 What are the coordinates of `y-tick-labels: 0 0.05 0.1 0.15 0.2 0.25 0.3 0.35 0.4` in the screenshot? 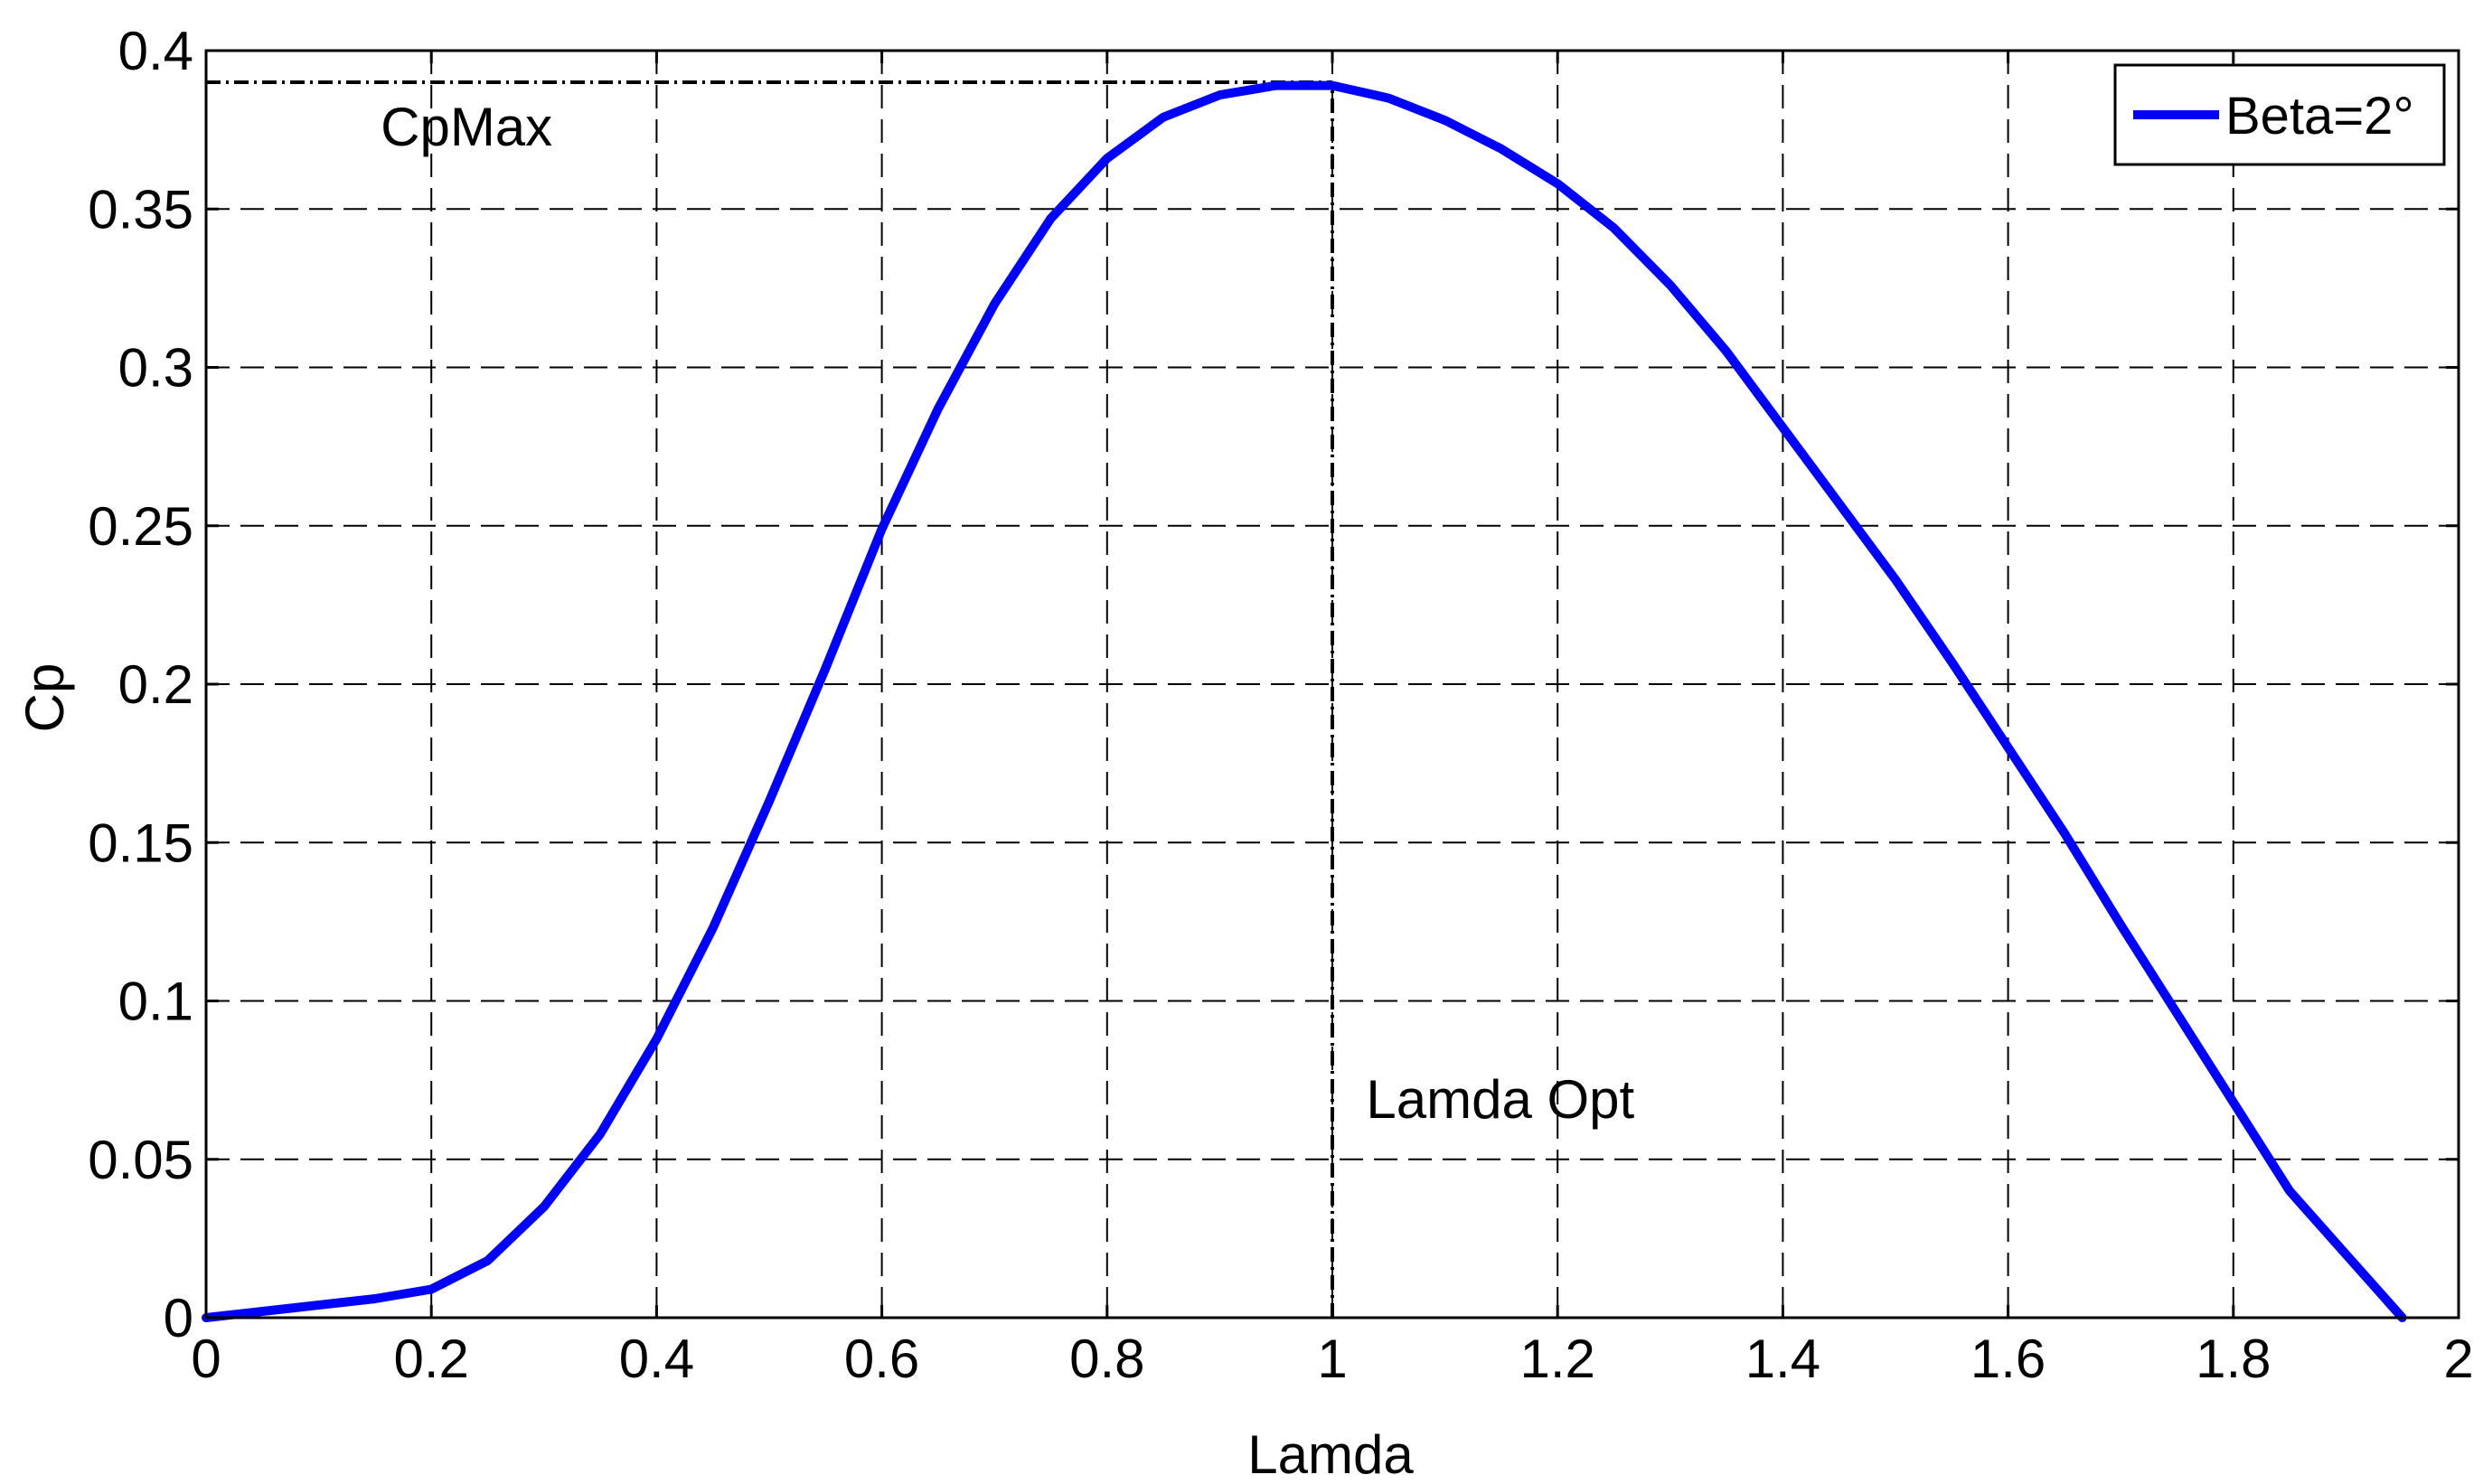 It's located at (140, 684).